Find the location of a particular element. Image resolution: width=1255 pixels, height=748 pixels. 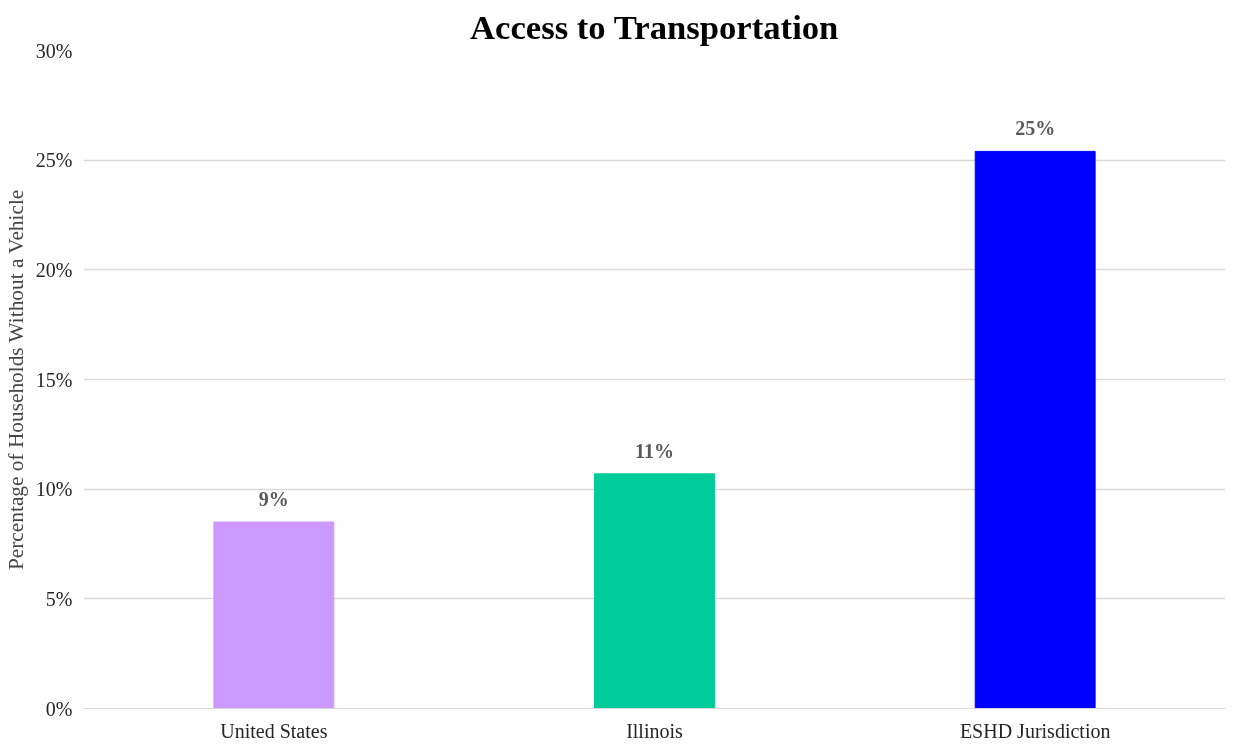

y-tick-label: 0% is located at coordinates (59, 708).